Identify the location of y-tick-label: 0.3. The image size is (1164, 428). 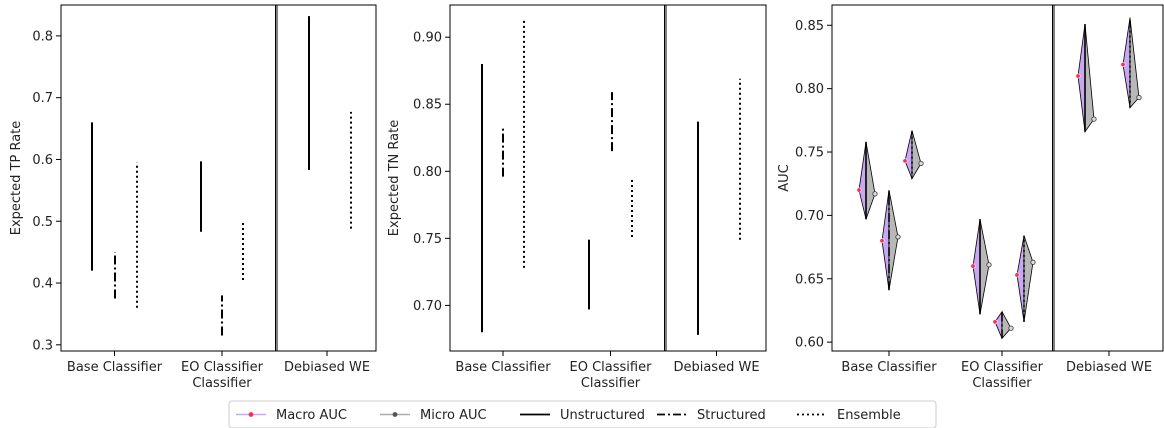
(42, 345).